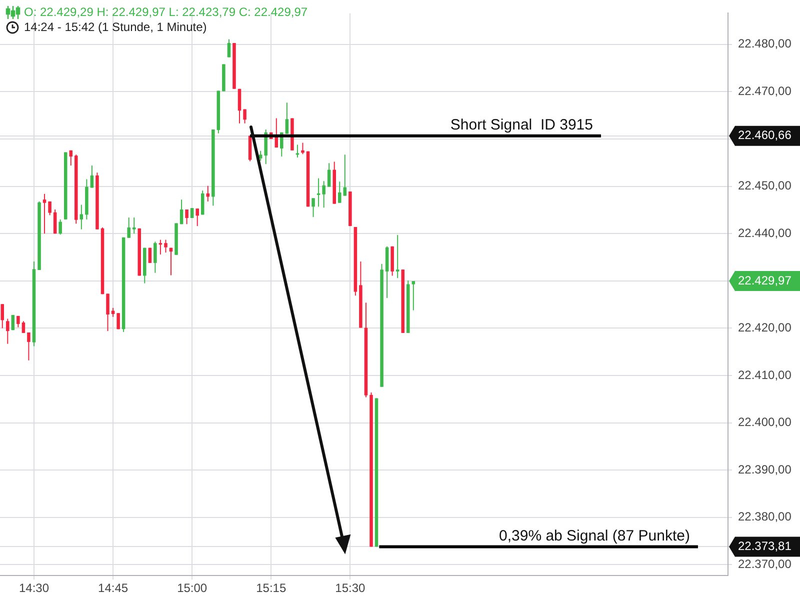  What do you see at coordinates (765, 43) in the screenshot?
I see `y-tick-label: 22.480,00` at bounding box center [765, 43].